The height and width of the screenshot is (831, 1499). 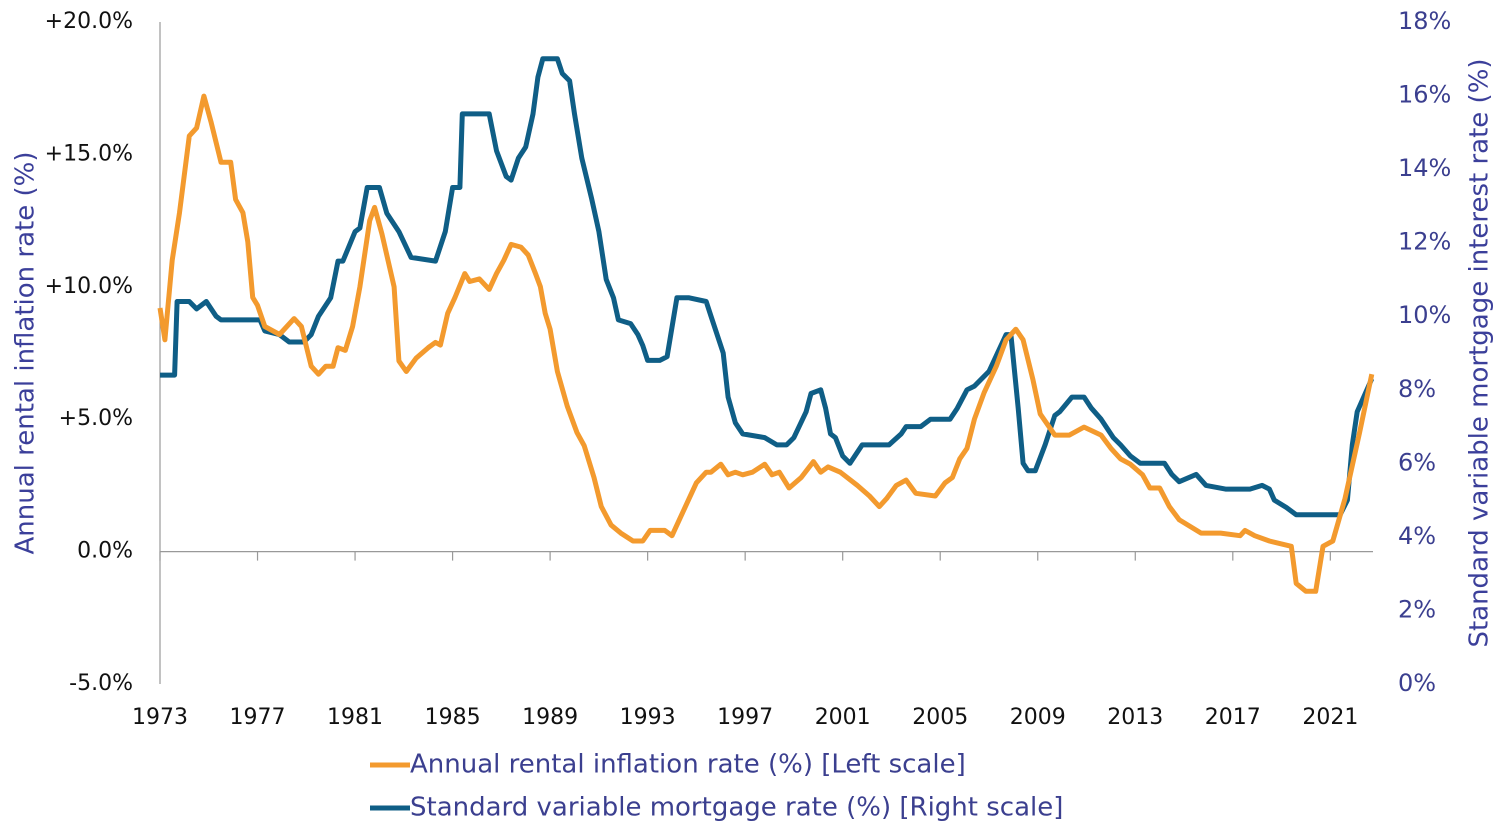 I want to click on y-tick-label: +5.0%, so click(x=96, y=418).